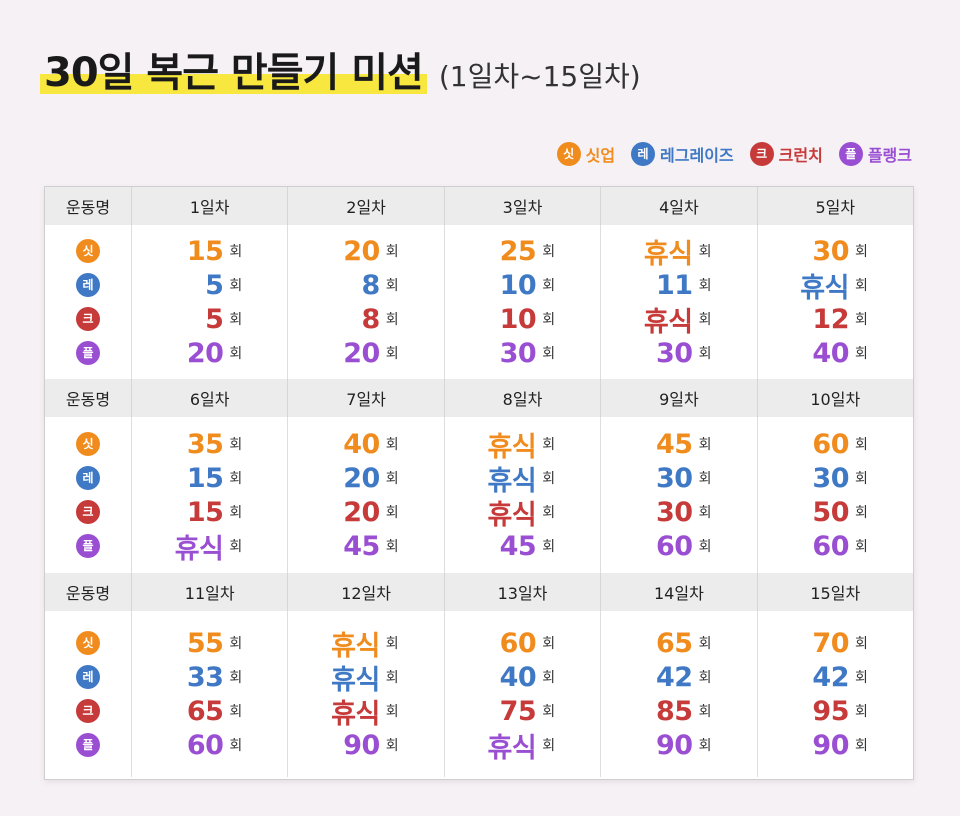 The image size is (960, 816). I want to click on legend-item-plank: 플 플랭크, so click(875, 154).